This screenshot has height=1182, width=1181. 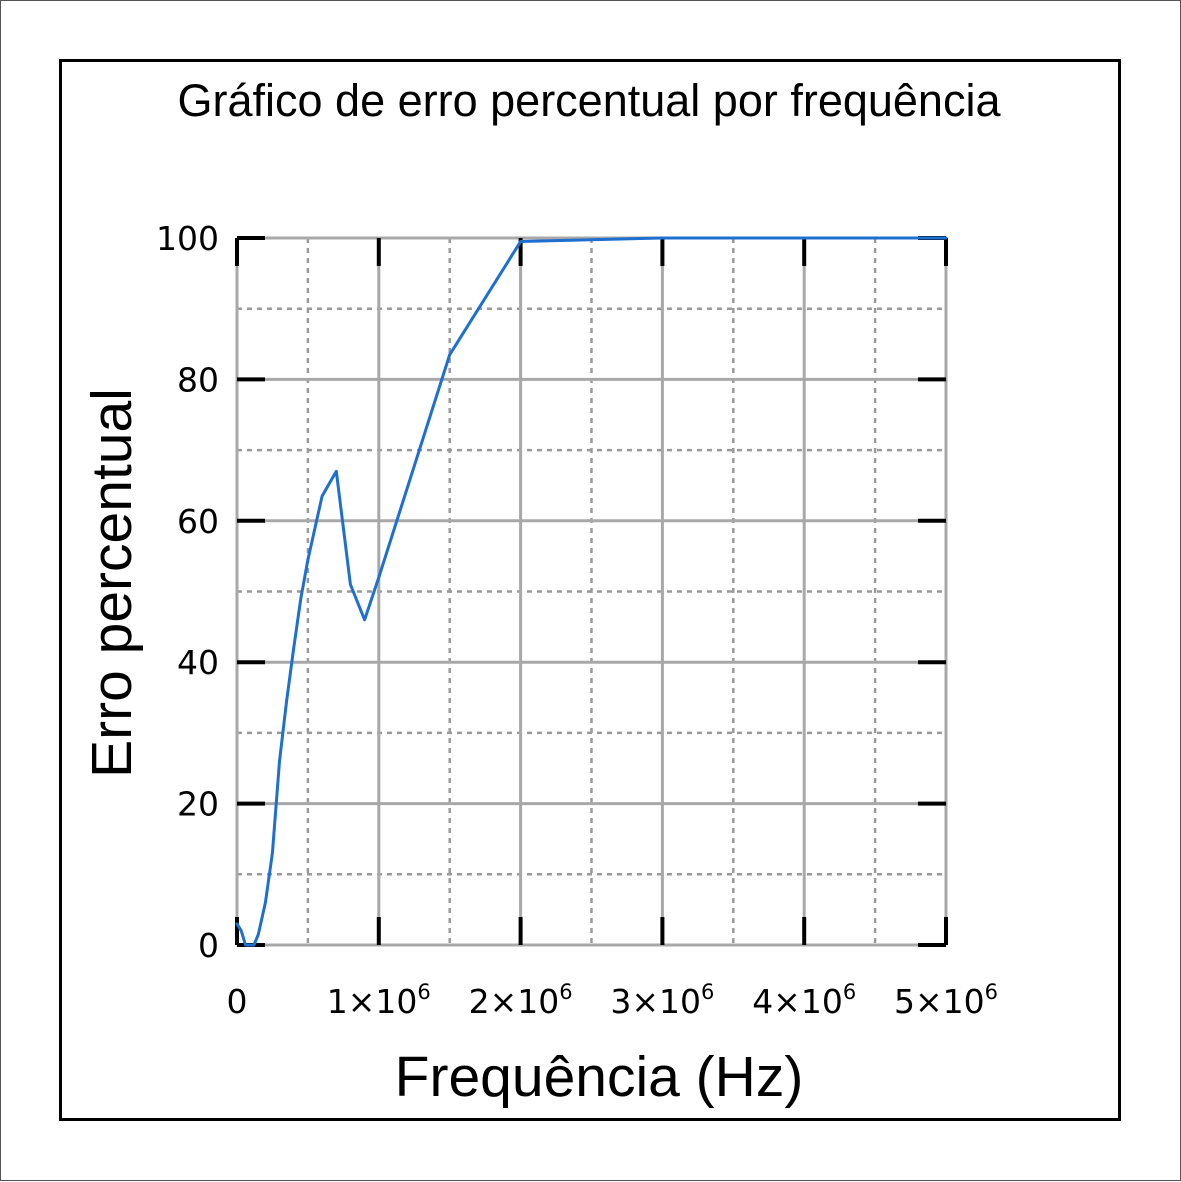 What do you see at coordinates (198, 379) in the screenshot?
I see `y-tick-label: 80` at bounding box center [198, 379].